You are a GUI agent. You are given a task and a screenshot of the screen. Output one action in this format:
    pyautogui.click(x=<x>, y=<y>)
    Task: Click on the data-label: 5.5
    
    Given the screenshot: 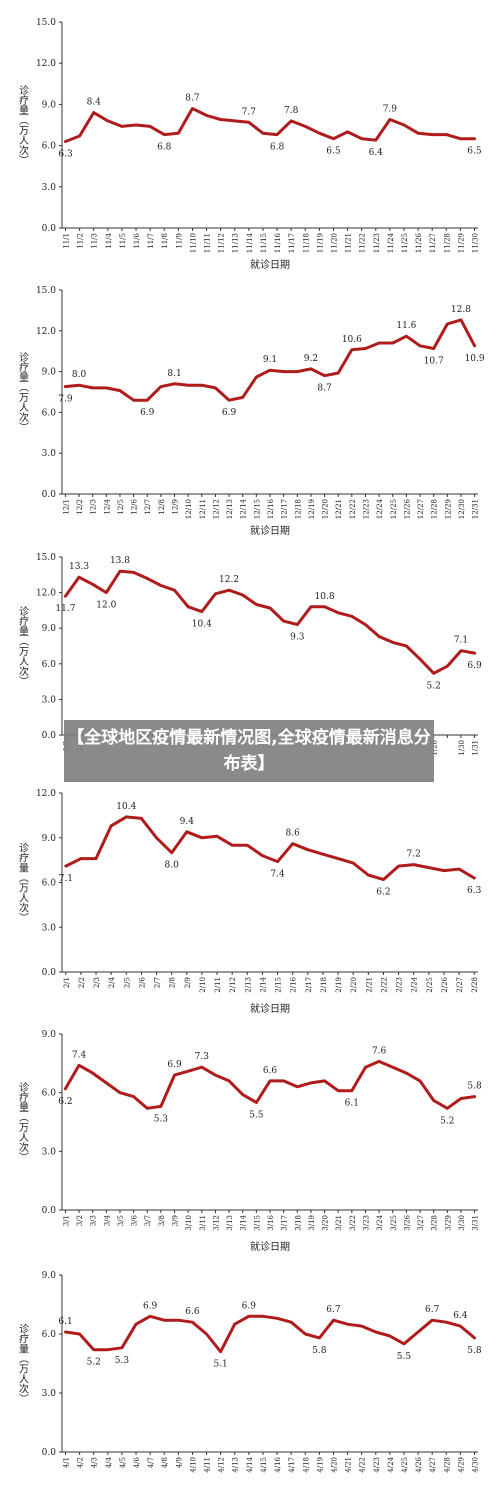 What is the action you would take?
    pyautogui.click(x=256, y=1115)
    